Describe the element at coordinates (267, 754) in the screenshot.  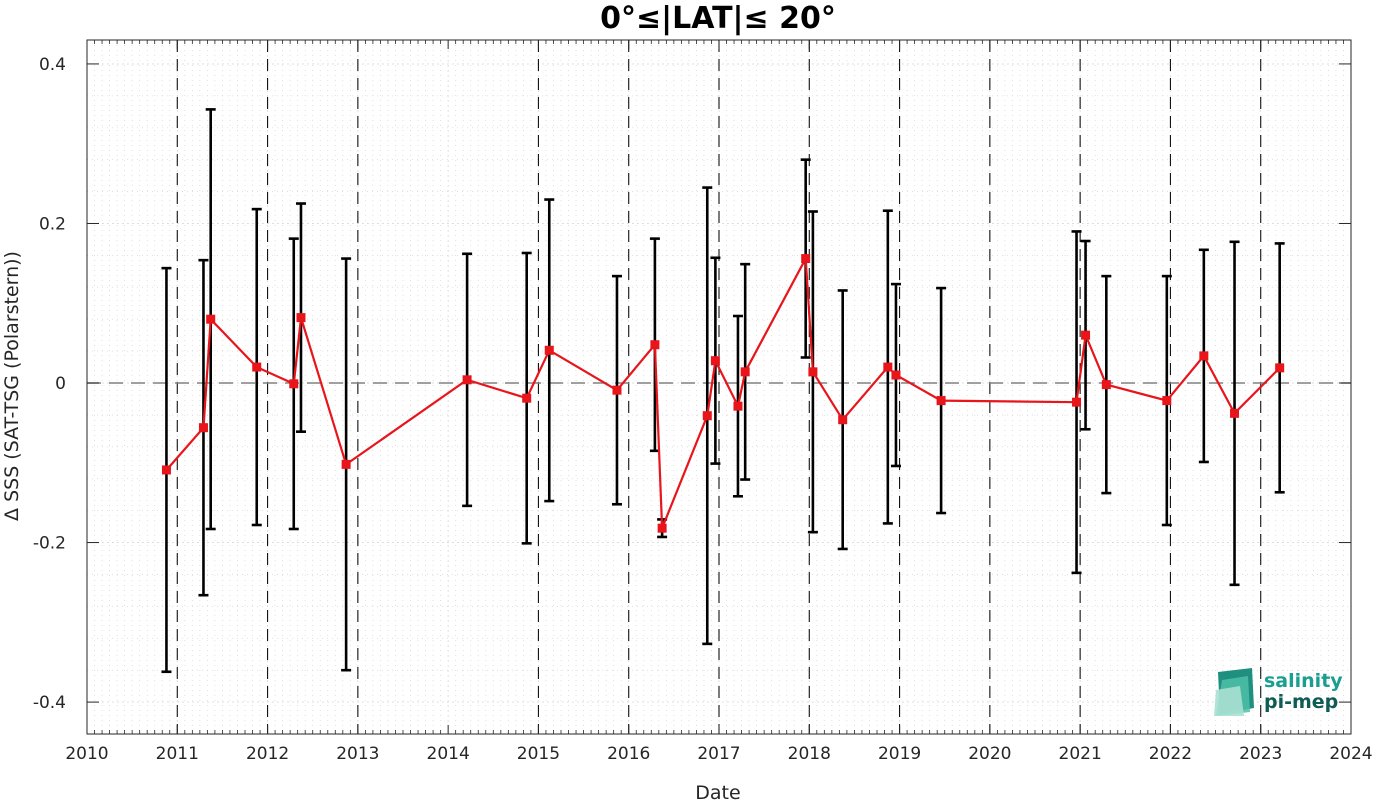
I see `x-tick-label: 2012` at that location.